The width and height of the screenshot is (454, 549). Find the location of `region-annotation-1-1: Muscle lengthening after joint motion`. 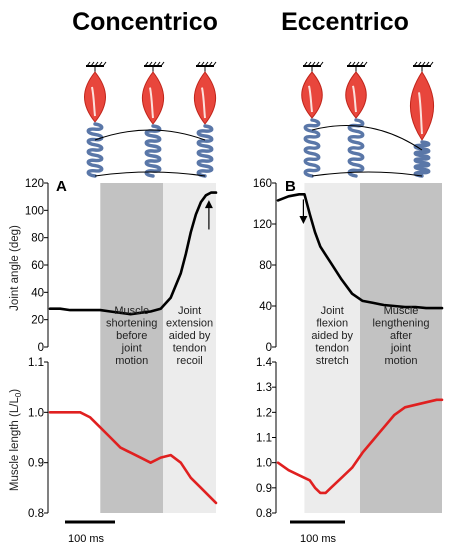

region-annotation-1-1: Muscle lengthening after joint motion is located at coordinates (401, 336).